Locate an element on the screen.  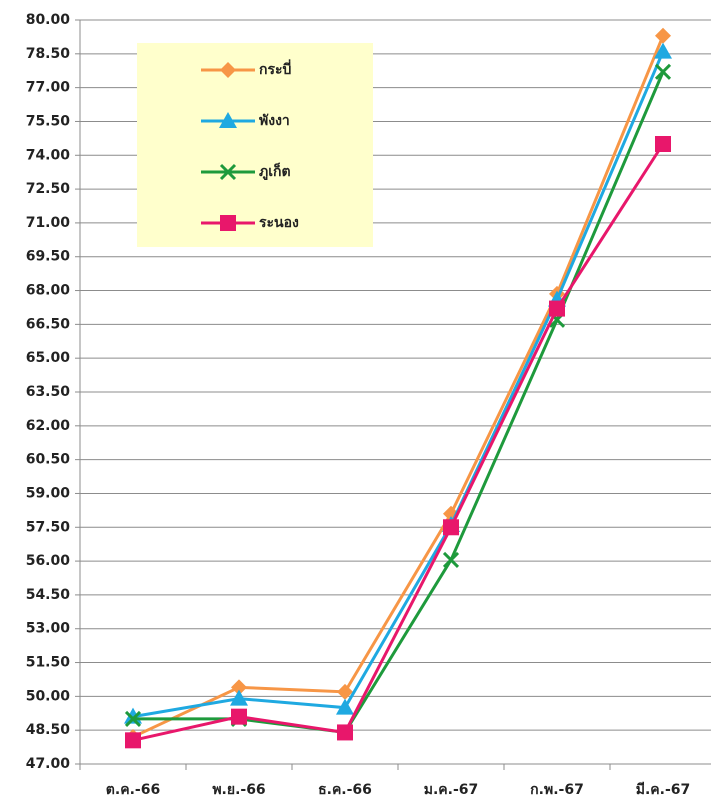
legend-label: ระนอง is located at coordinates (279, 223).